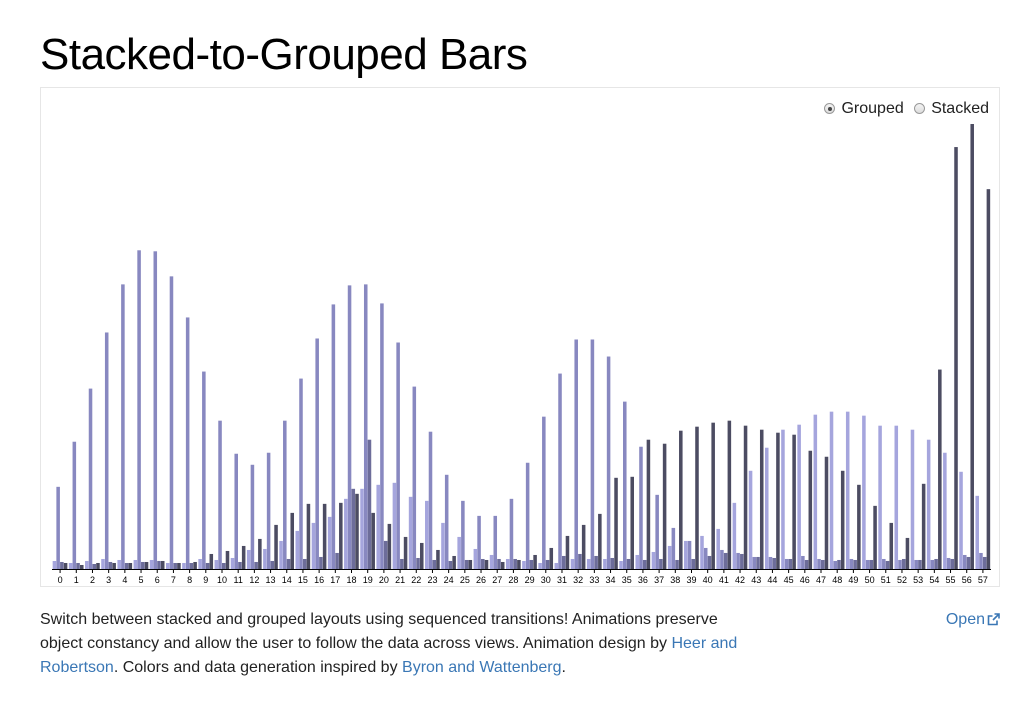 This screenshot has width=1017, height=710. What do you see at coordinates (284, 54) in the screenshot?
I see `page-title: Stacked-to-Grouped Bars` at bounding box center [284, 54].